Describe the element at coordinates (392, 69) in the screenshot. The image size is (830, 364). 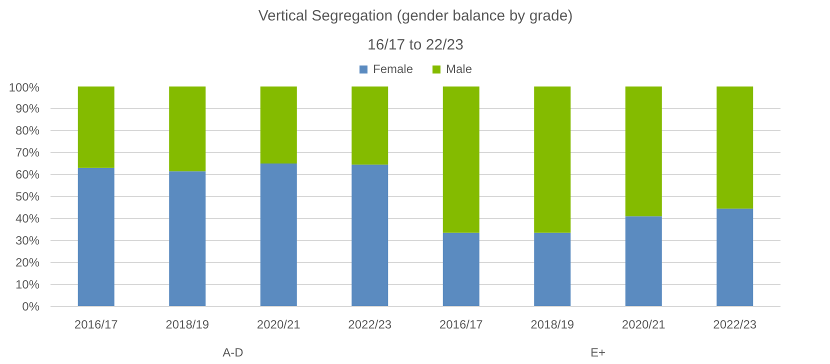
I see `legend-label: Female` at that location.